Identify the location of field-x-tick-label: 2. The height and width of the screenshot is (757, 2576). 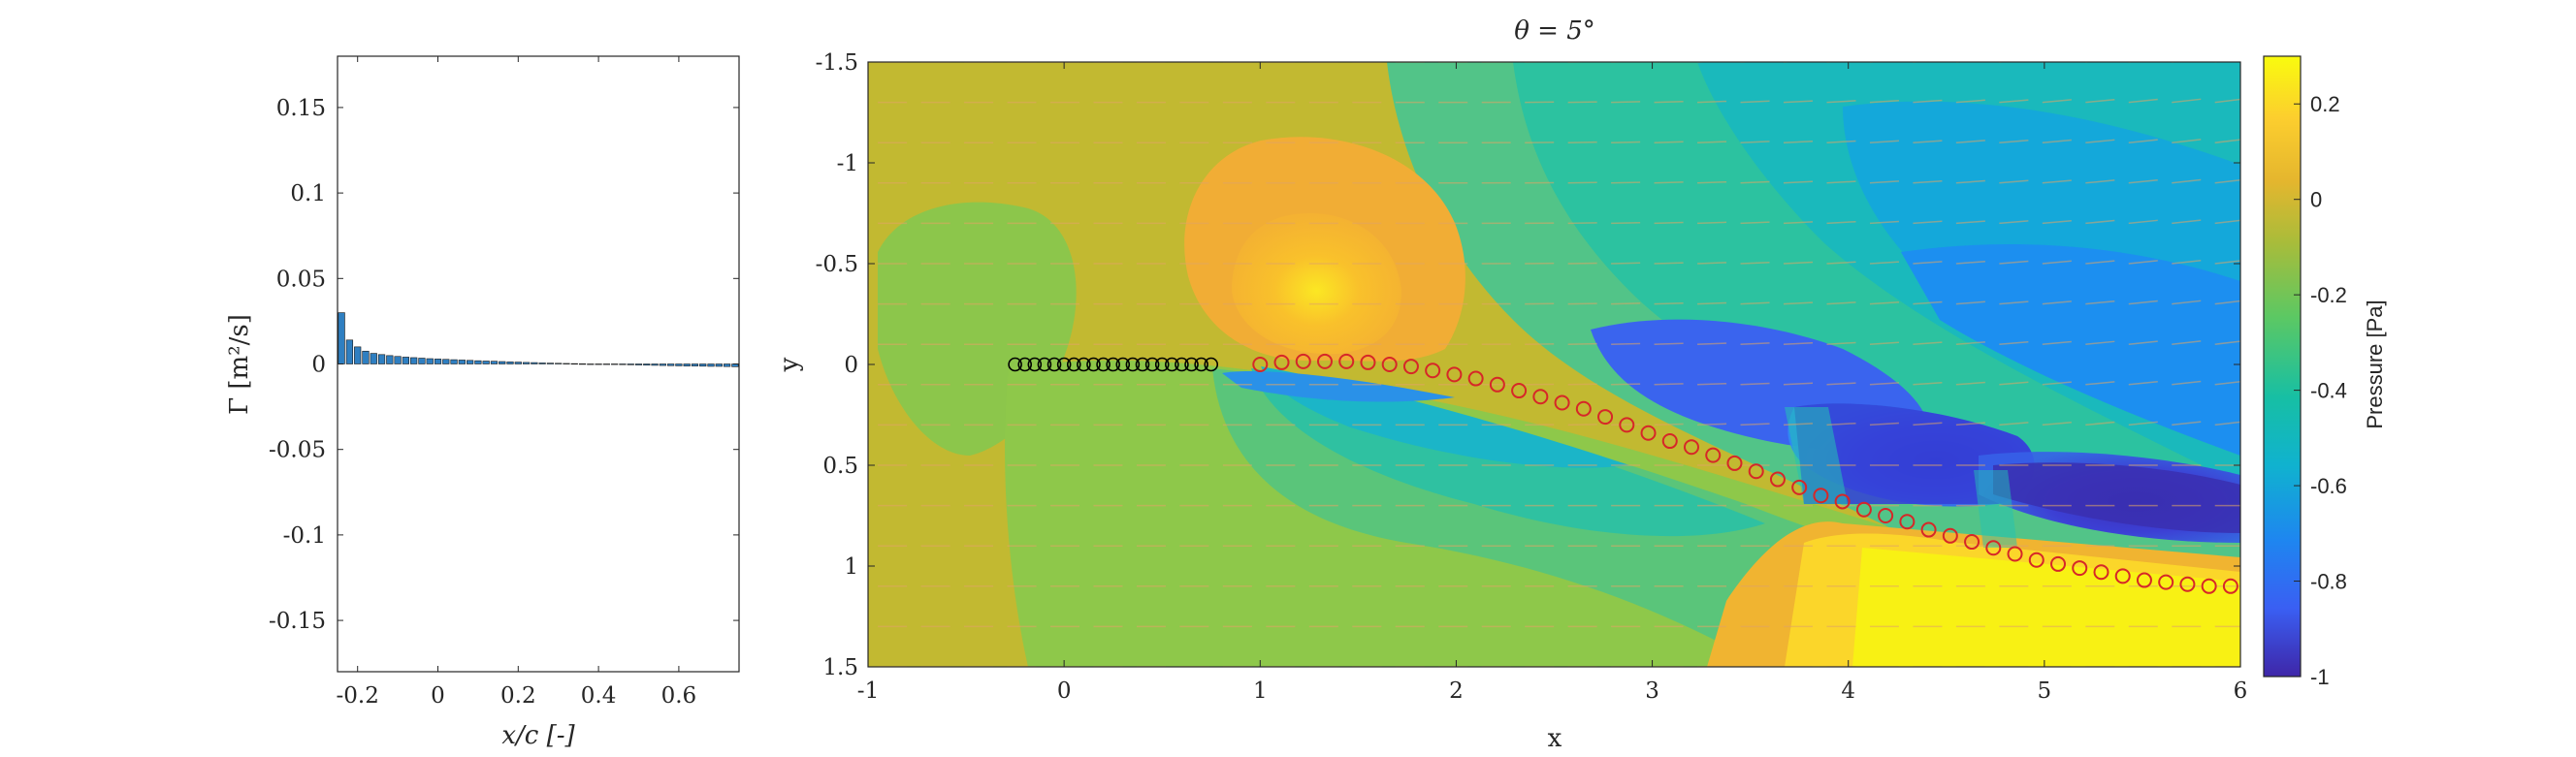
(1456, 691).